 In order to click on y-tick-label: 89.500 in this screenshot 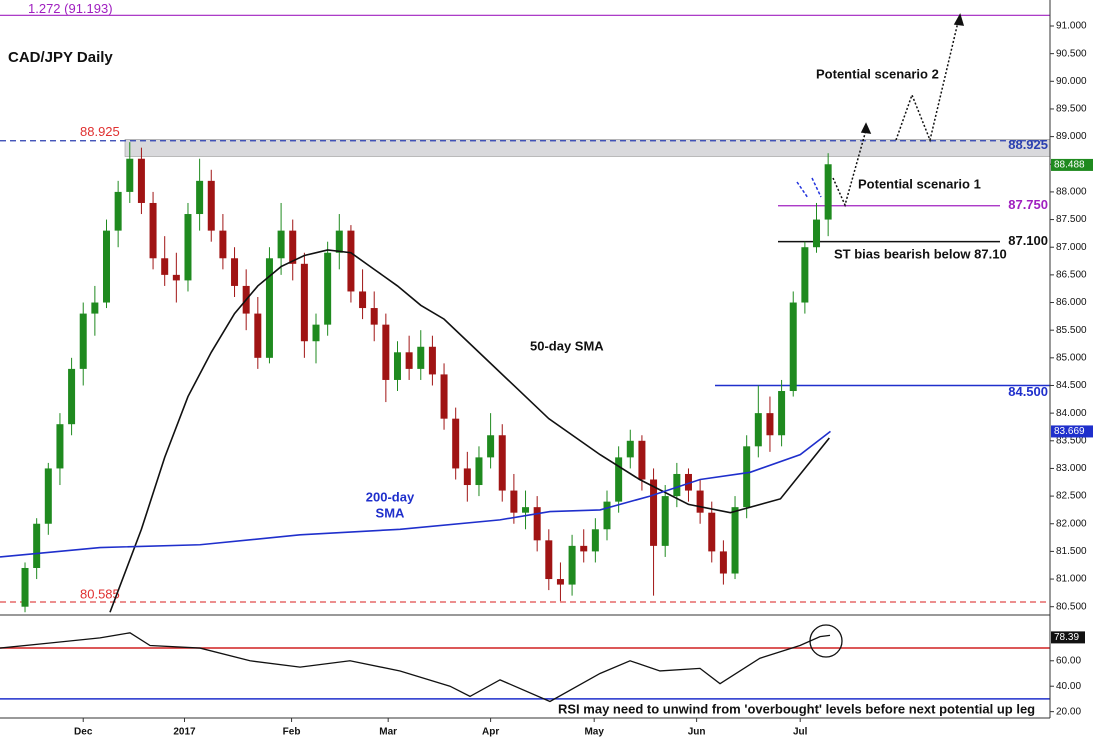, I will do `click(1071, 109)`.